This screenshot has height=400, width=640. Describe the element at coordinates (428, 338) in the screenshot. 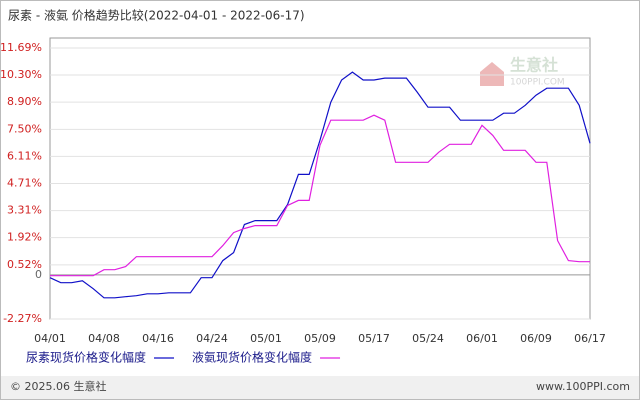

I see `x-tick-label: 05/24` at that location.